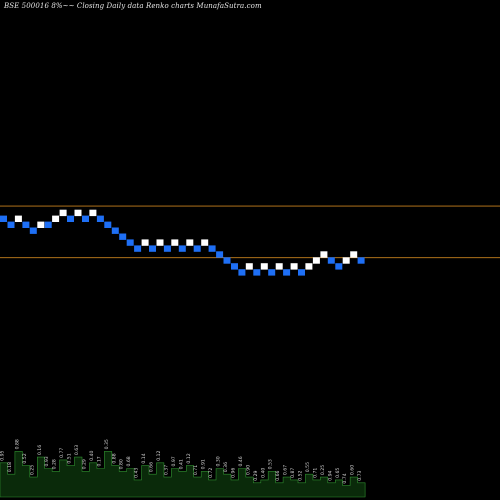  What do you see at coordinates (293, 473) in the screenshot?
I see `volume-label: 0.87` at bounding box center [293, 473].